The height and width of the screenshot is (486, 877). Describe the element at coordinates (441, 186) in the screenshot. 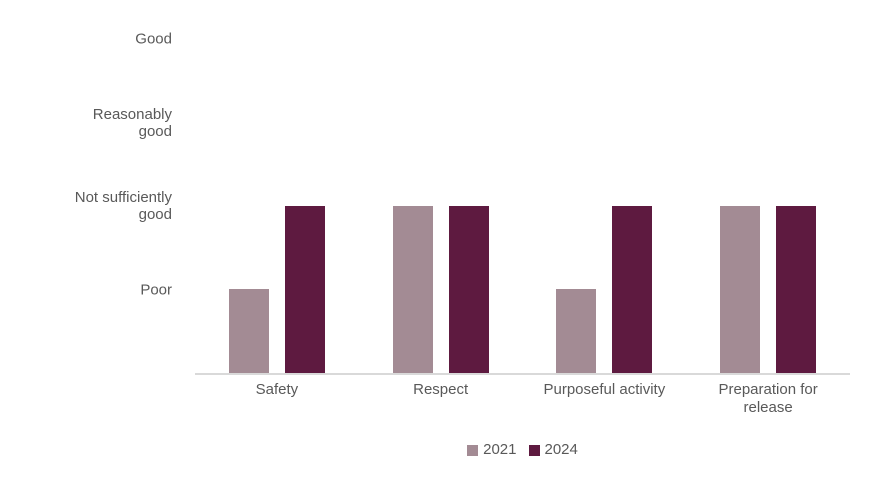

I see `bar-group-respect` at that location.